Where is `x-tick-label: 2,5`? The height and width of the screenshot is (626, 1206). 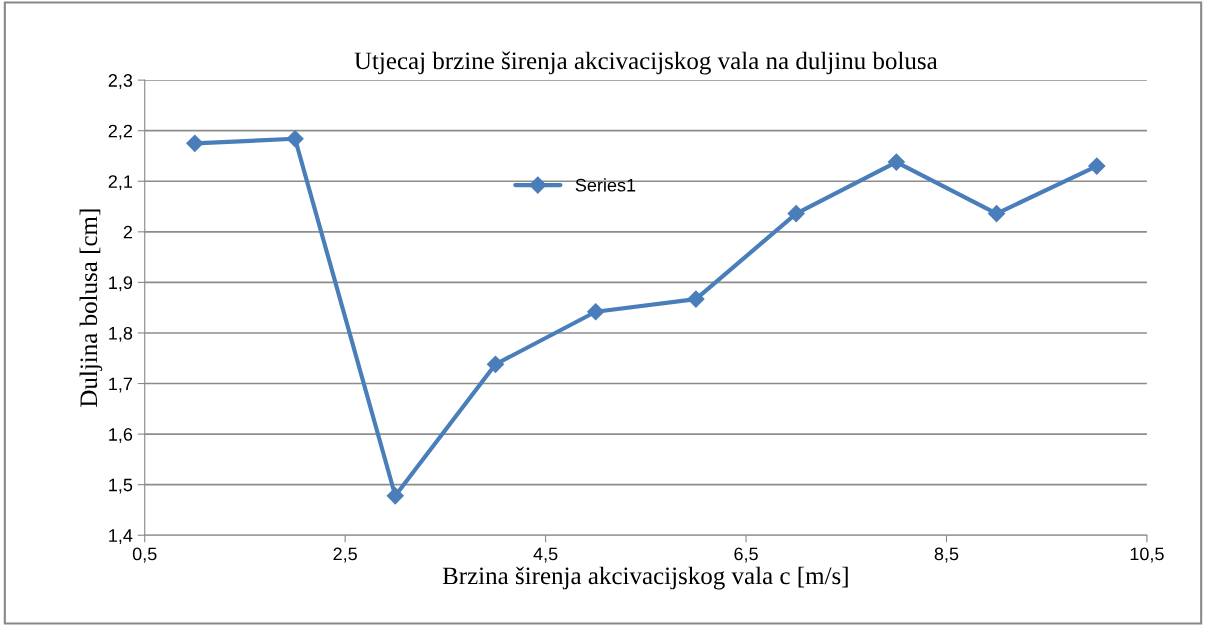 x-tick-label: 2,5 is located at coordinates (345, 555).